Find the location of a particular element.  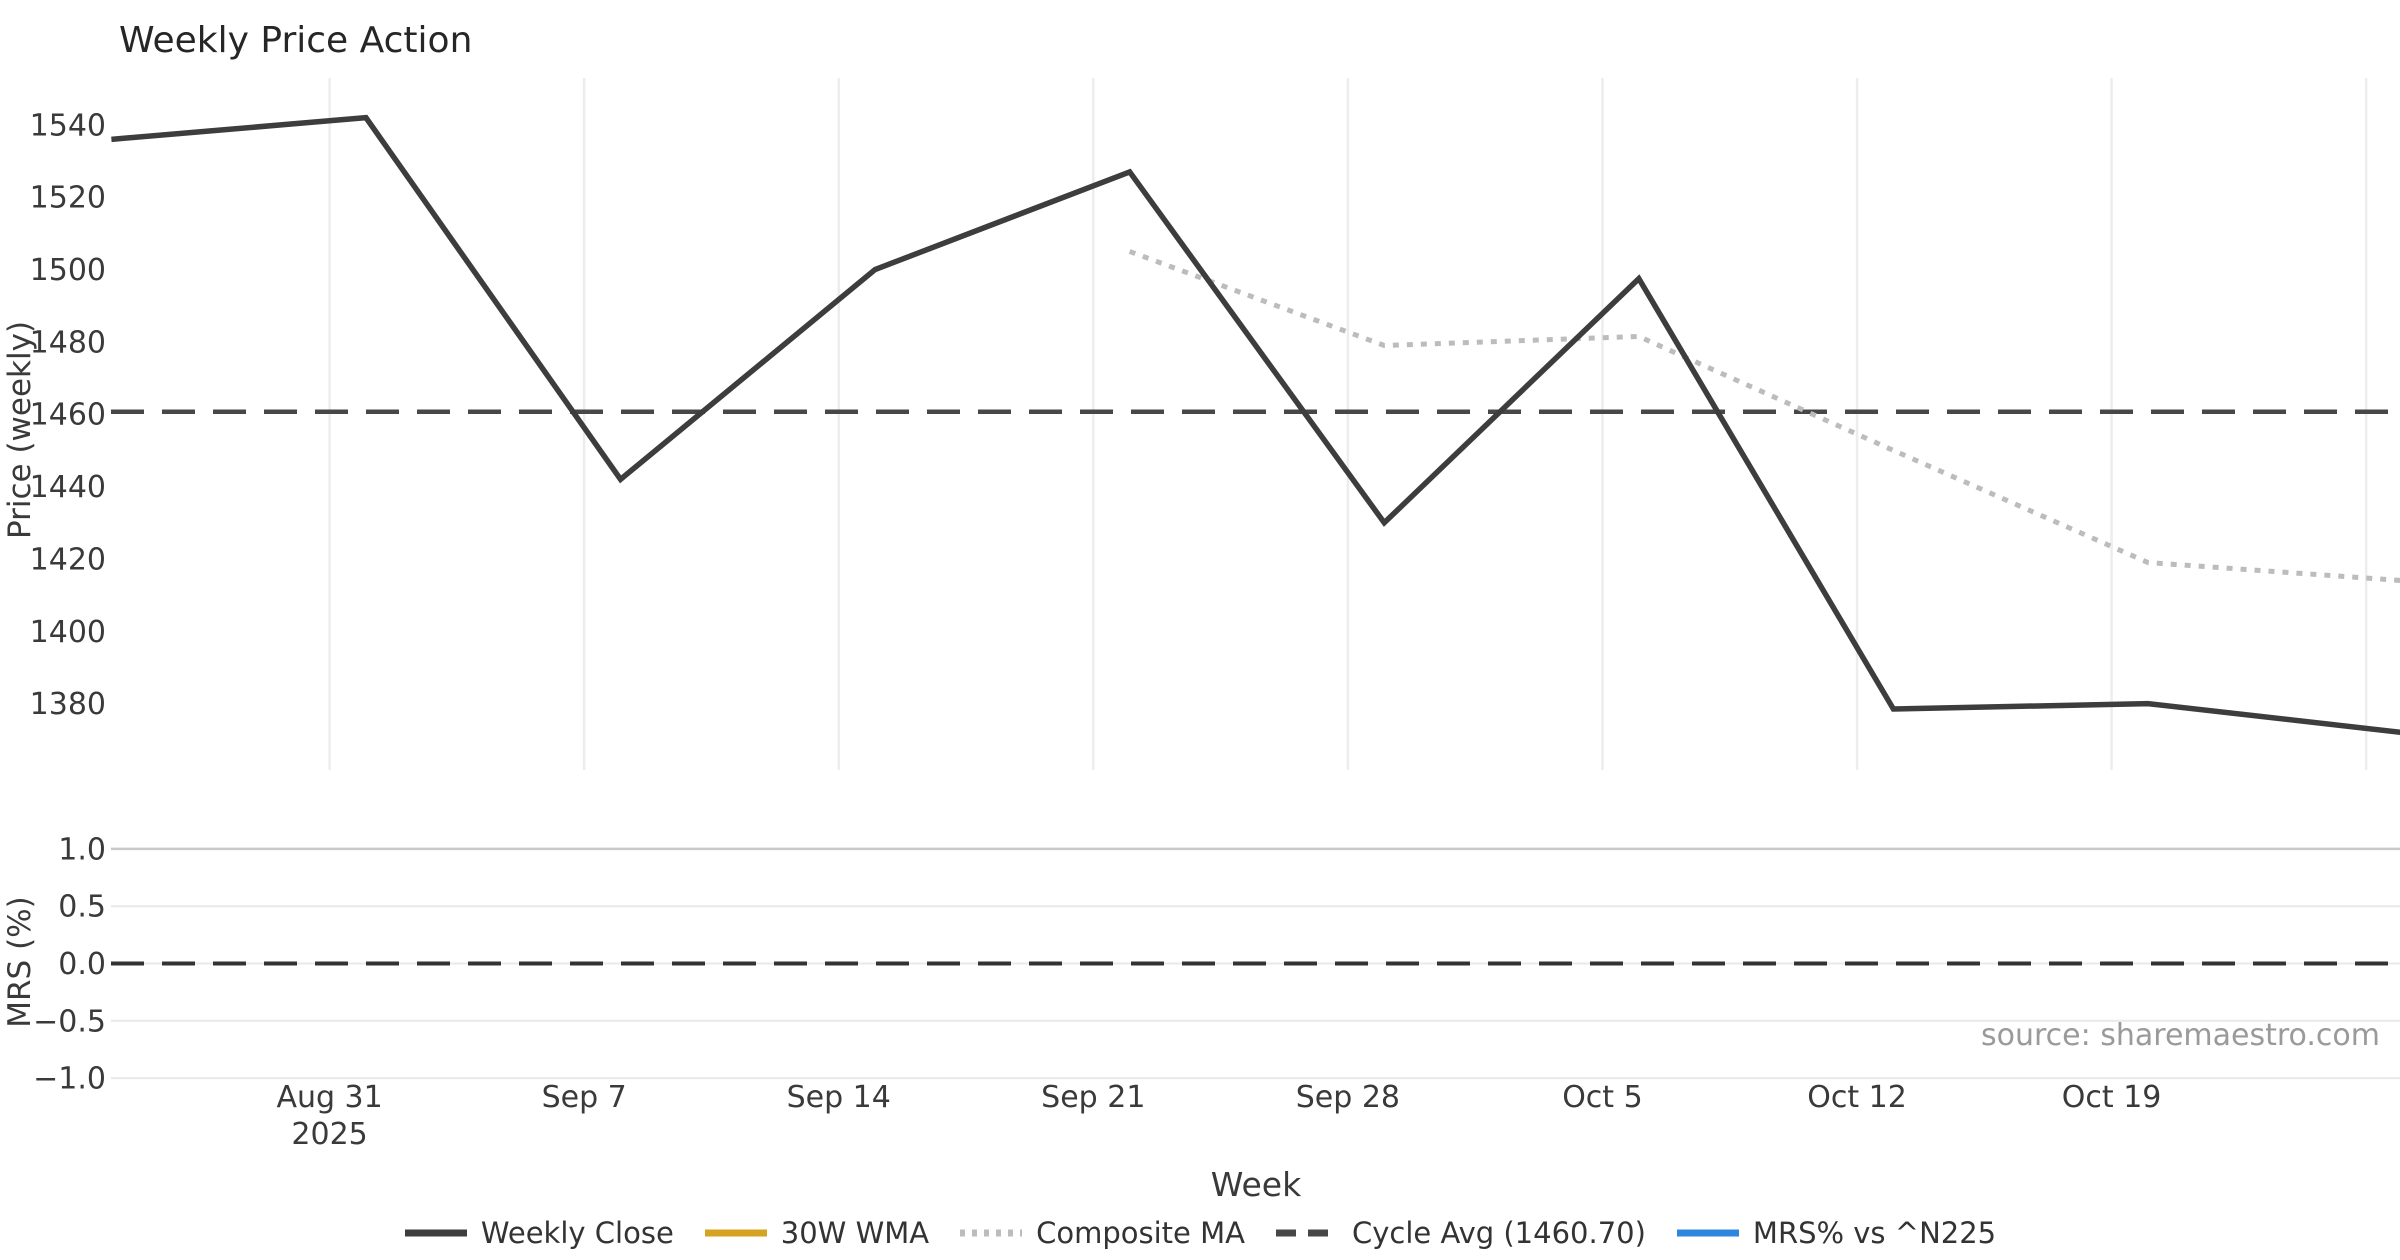

price-ytick-label: 1500 is located at coordinates (68, 270).